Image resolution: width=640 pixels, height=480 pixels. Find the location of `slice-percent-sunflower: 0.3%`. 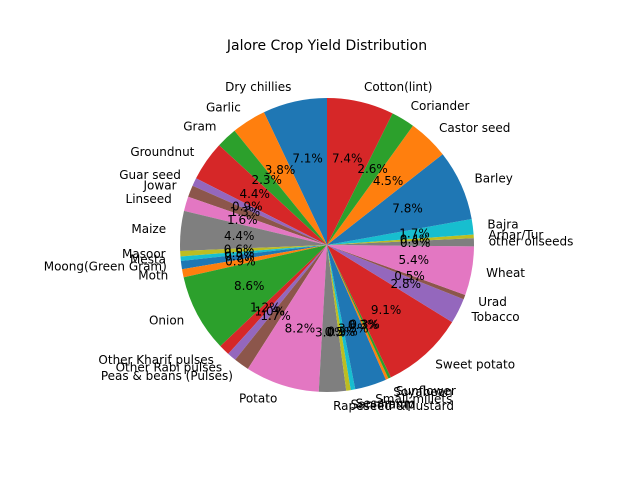

slice-percent-sunflower: 0.3% is located at coordinates (364, 324).